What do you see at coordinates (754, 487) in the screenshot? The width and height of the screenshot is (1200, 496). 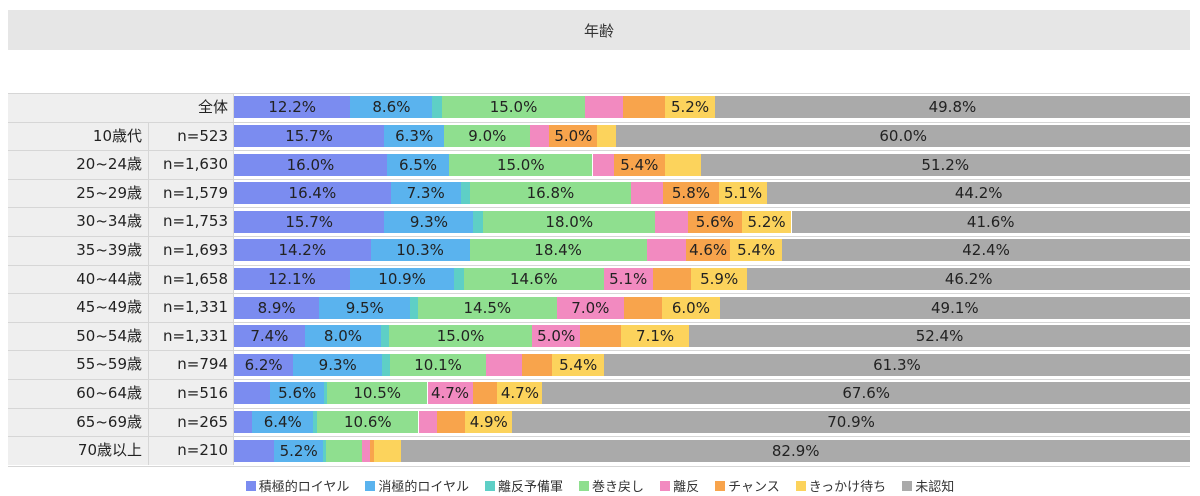 I see `legend-label: チャンス` at bounding box center [754, 487].